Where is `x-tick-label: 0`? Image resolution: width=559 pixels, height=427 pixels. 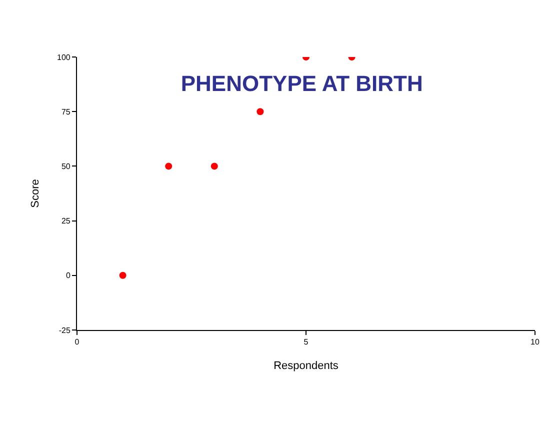
x-tick-label: 0 is located at coordinates (77, 342).